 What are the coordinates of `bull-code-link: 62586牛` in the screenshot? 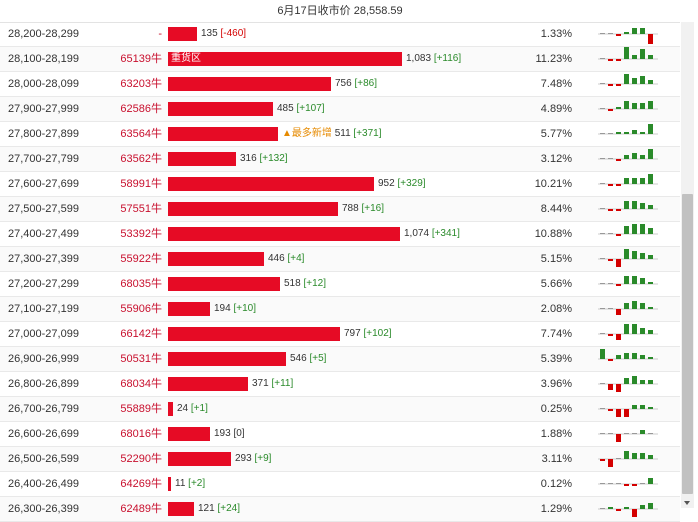 It's located at (141, 109).